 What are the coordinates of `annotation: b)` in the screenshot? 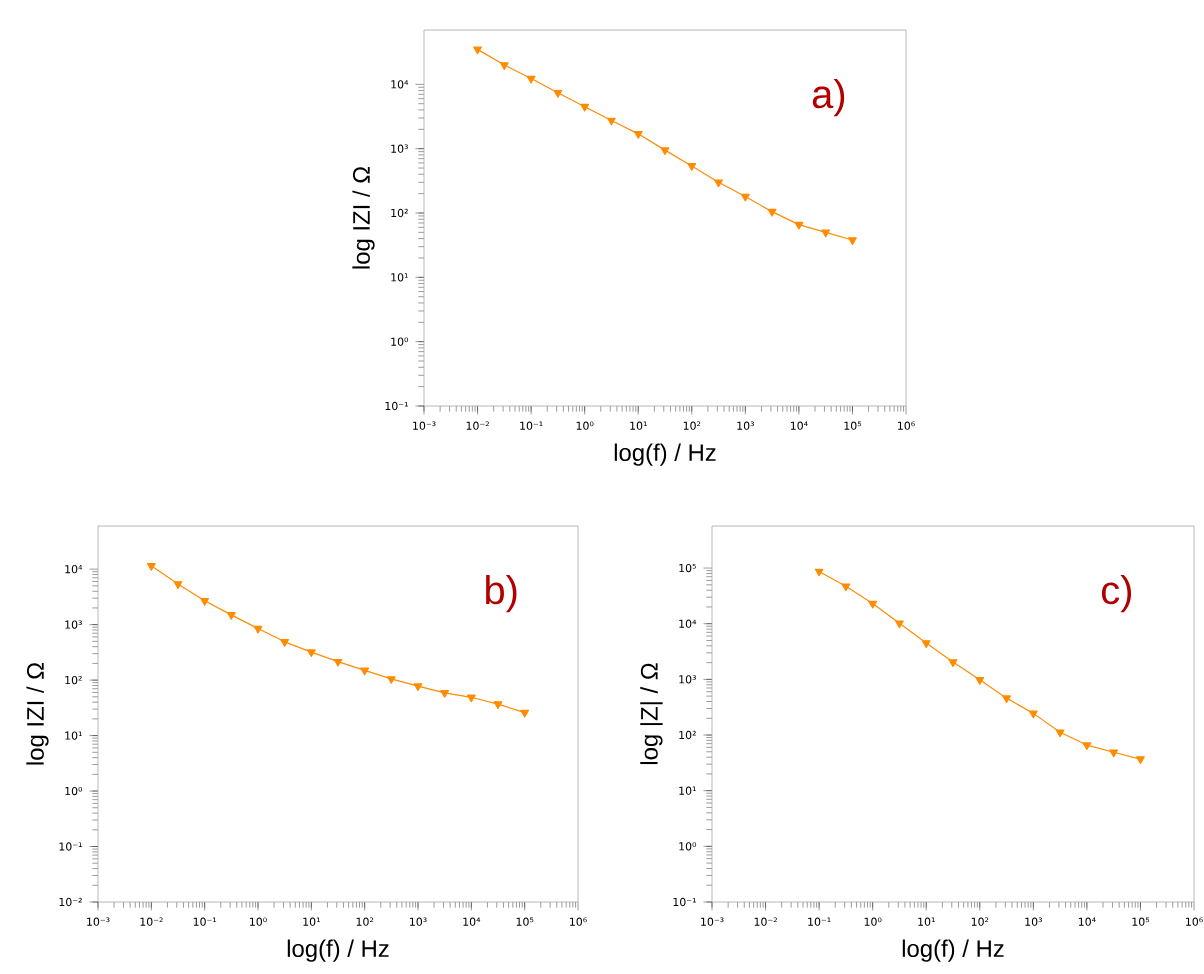 It's located at (501, 594).